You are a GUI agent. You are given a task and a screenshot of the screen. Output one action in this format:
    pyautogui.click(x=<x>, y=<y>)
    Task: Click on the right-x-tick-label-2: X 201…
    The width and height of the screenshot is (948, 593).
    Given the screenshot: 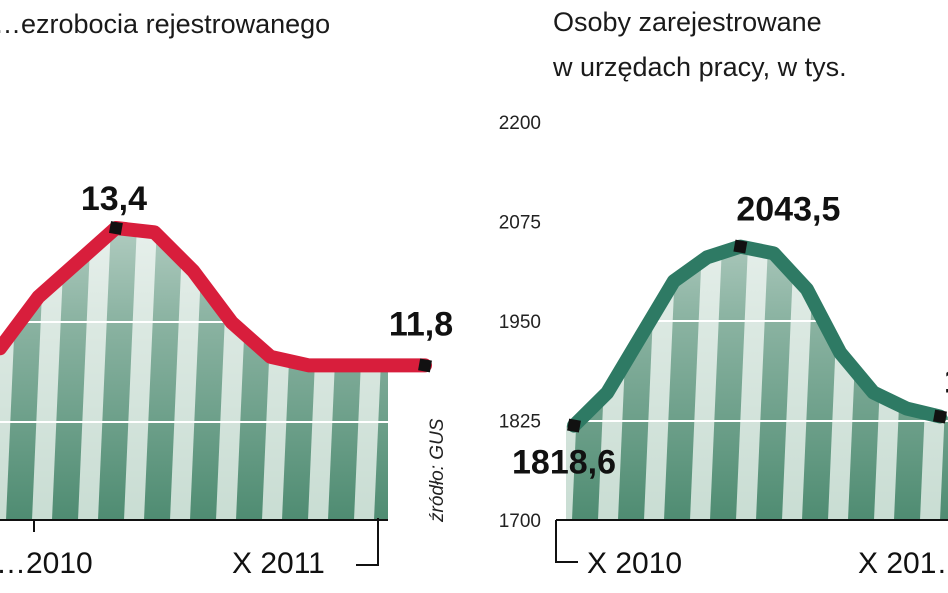 What is the action you would take?
    pyautogui.click(x=903, y=563)
    